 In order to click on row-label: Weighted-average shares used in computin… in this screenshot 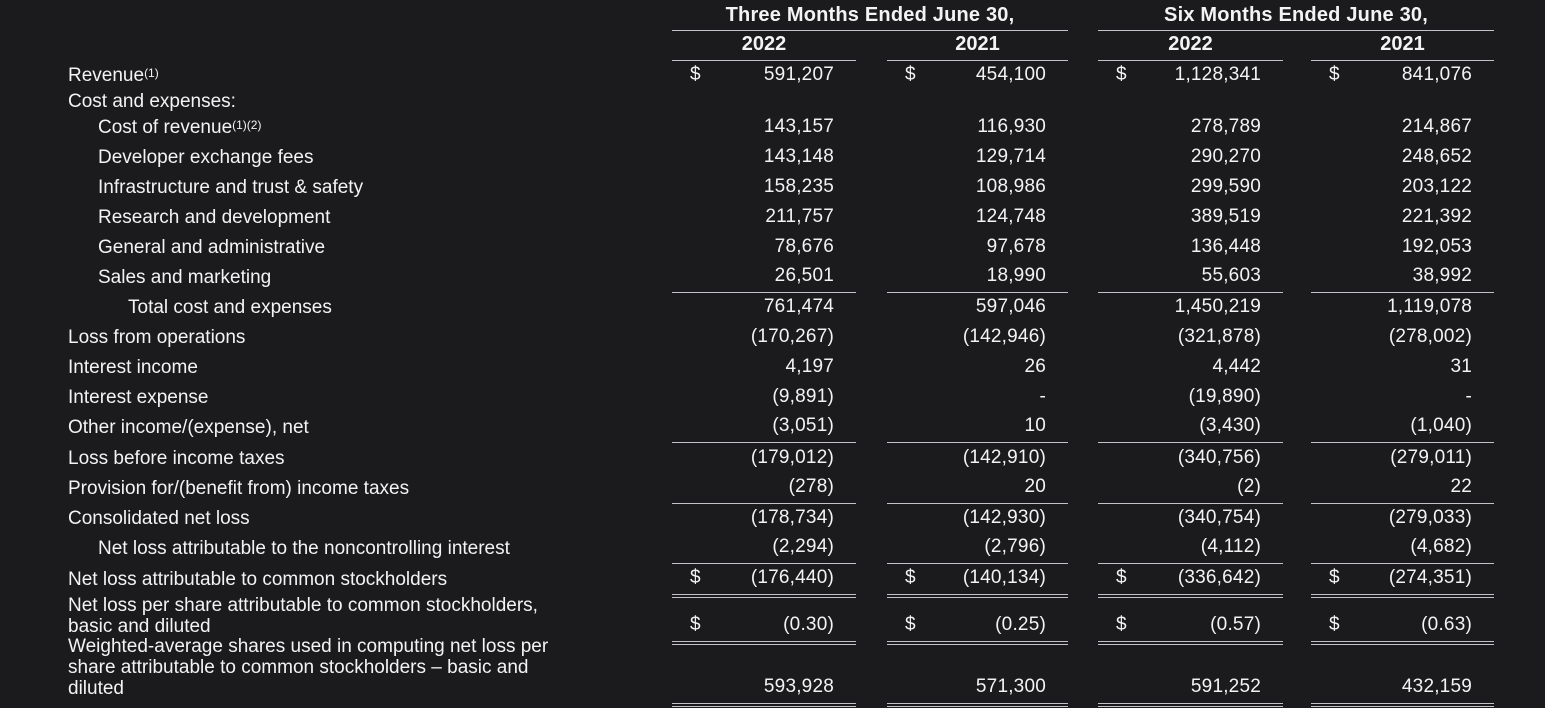, I will do `click(336, 670)`.